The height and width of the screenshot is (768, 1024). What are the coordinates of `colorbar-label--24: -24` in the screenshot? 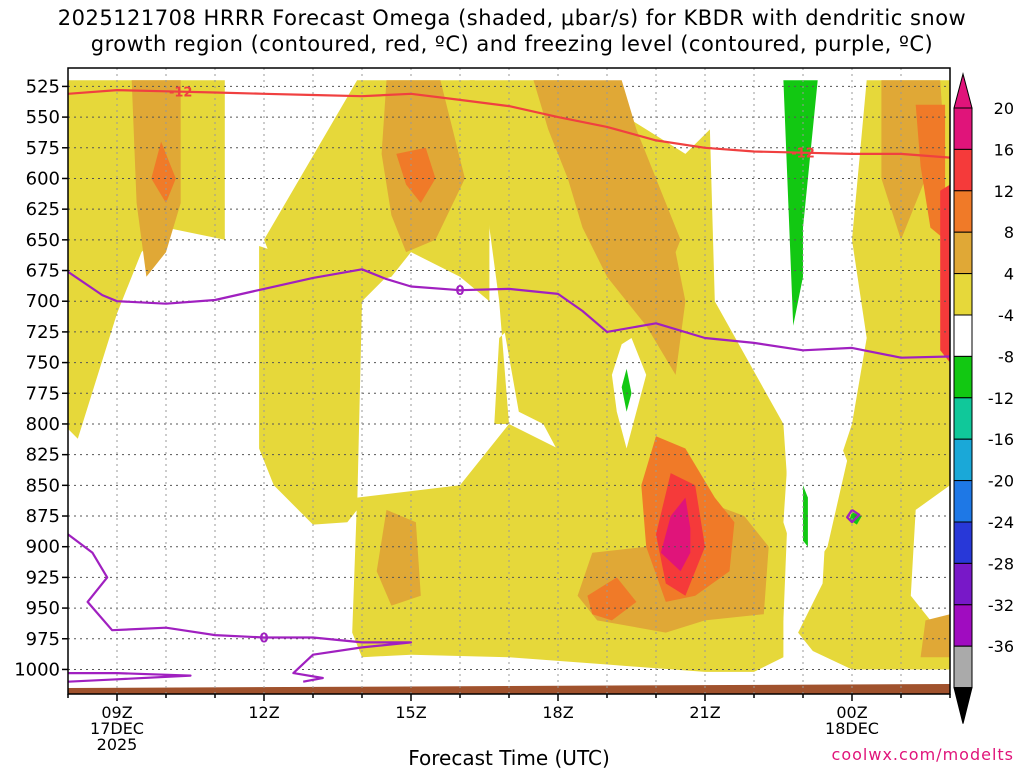 It's located at (1001, 522).